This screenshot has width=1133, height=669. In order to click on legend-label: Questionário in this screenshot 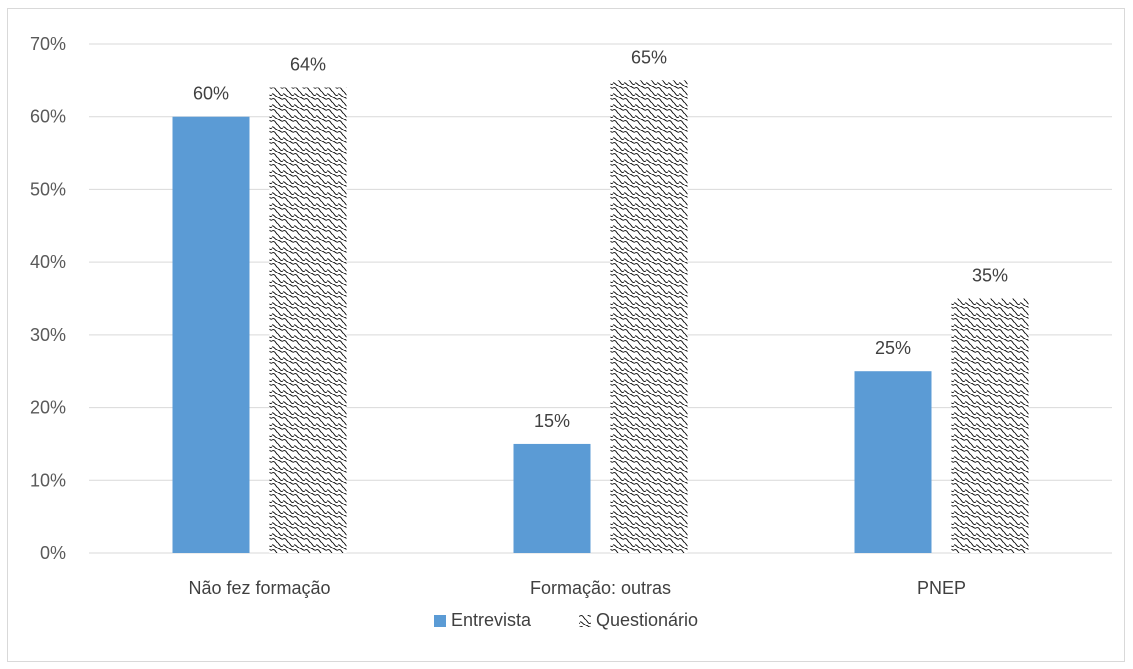, I will do `click(647, 620)`.